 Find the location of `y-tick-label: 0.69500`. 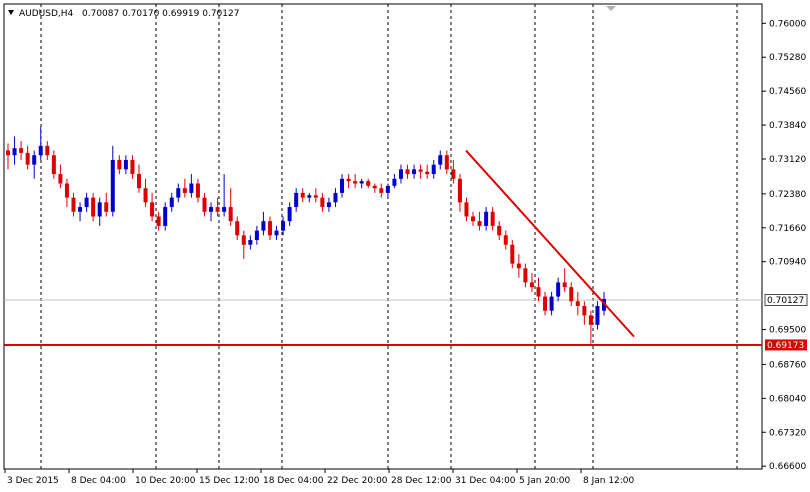

y-tick-label: 0.69500 is located at coordinates (787, 331).